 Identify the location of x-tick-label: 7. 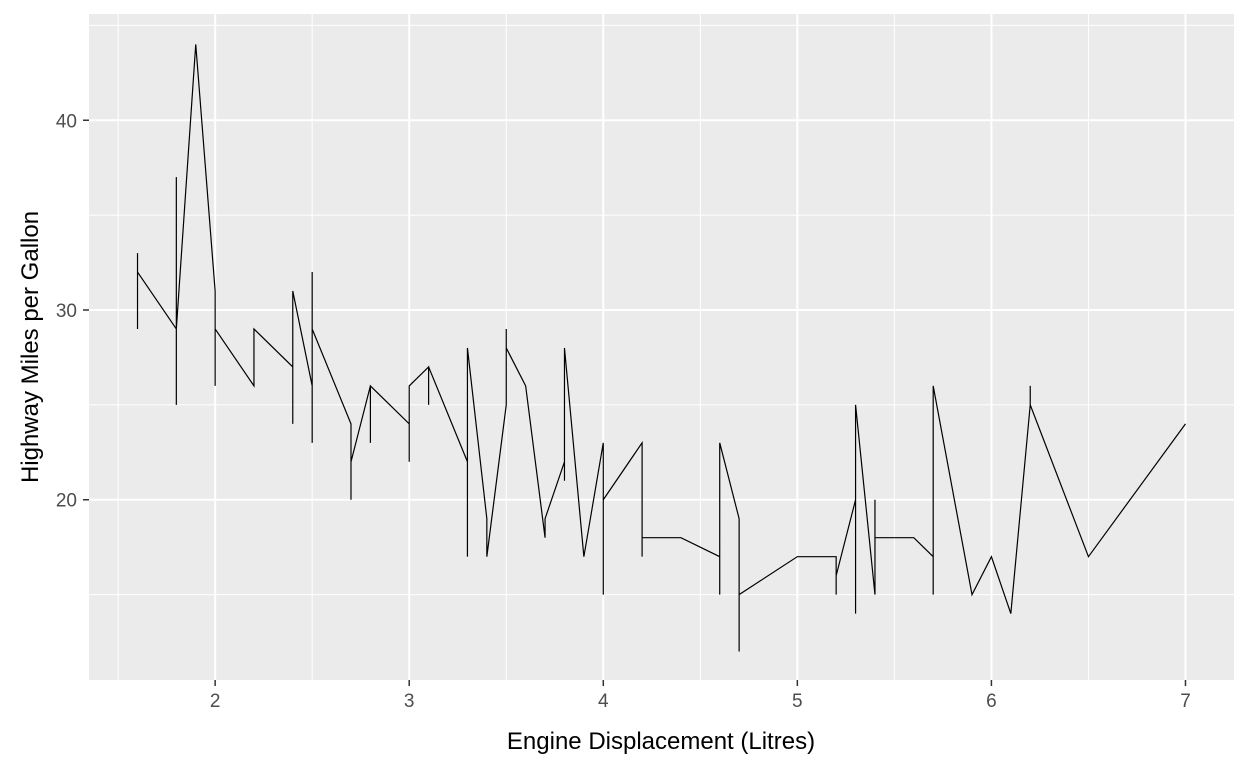
(1185, 701).